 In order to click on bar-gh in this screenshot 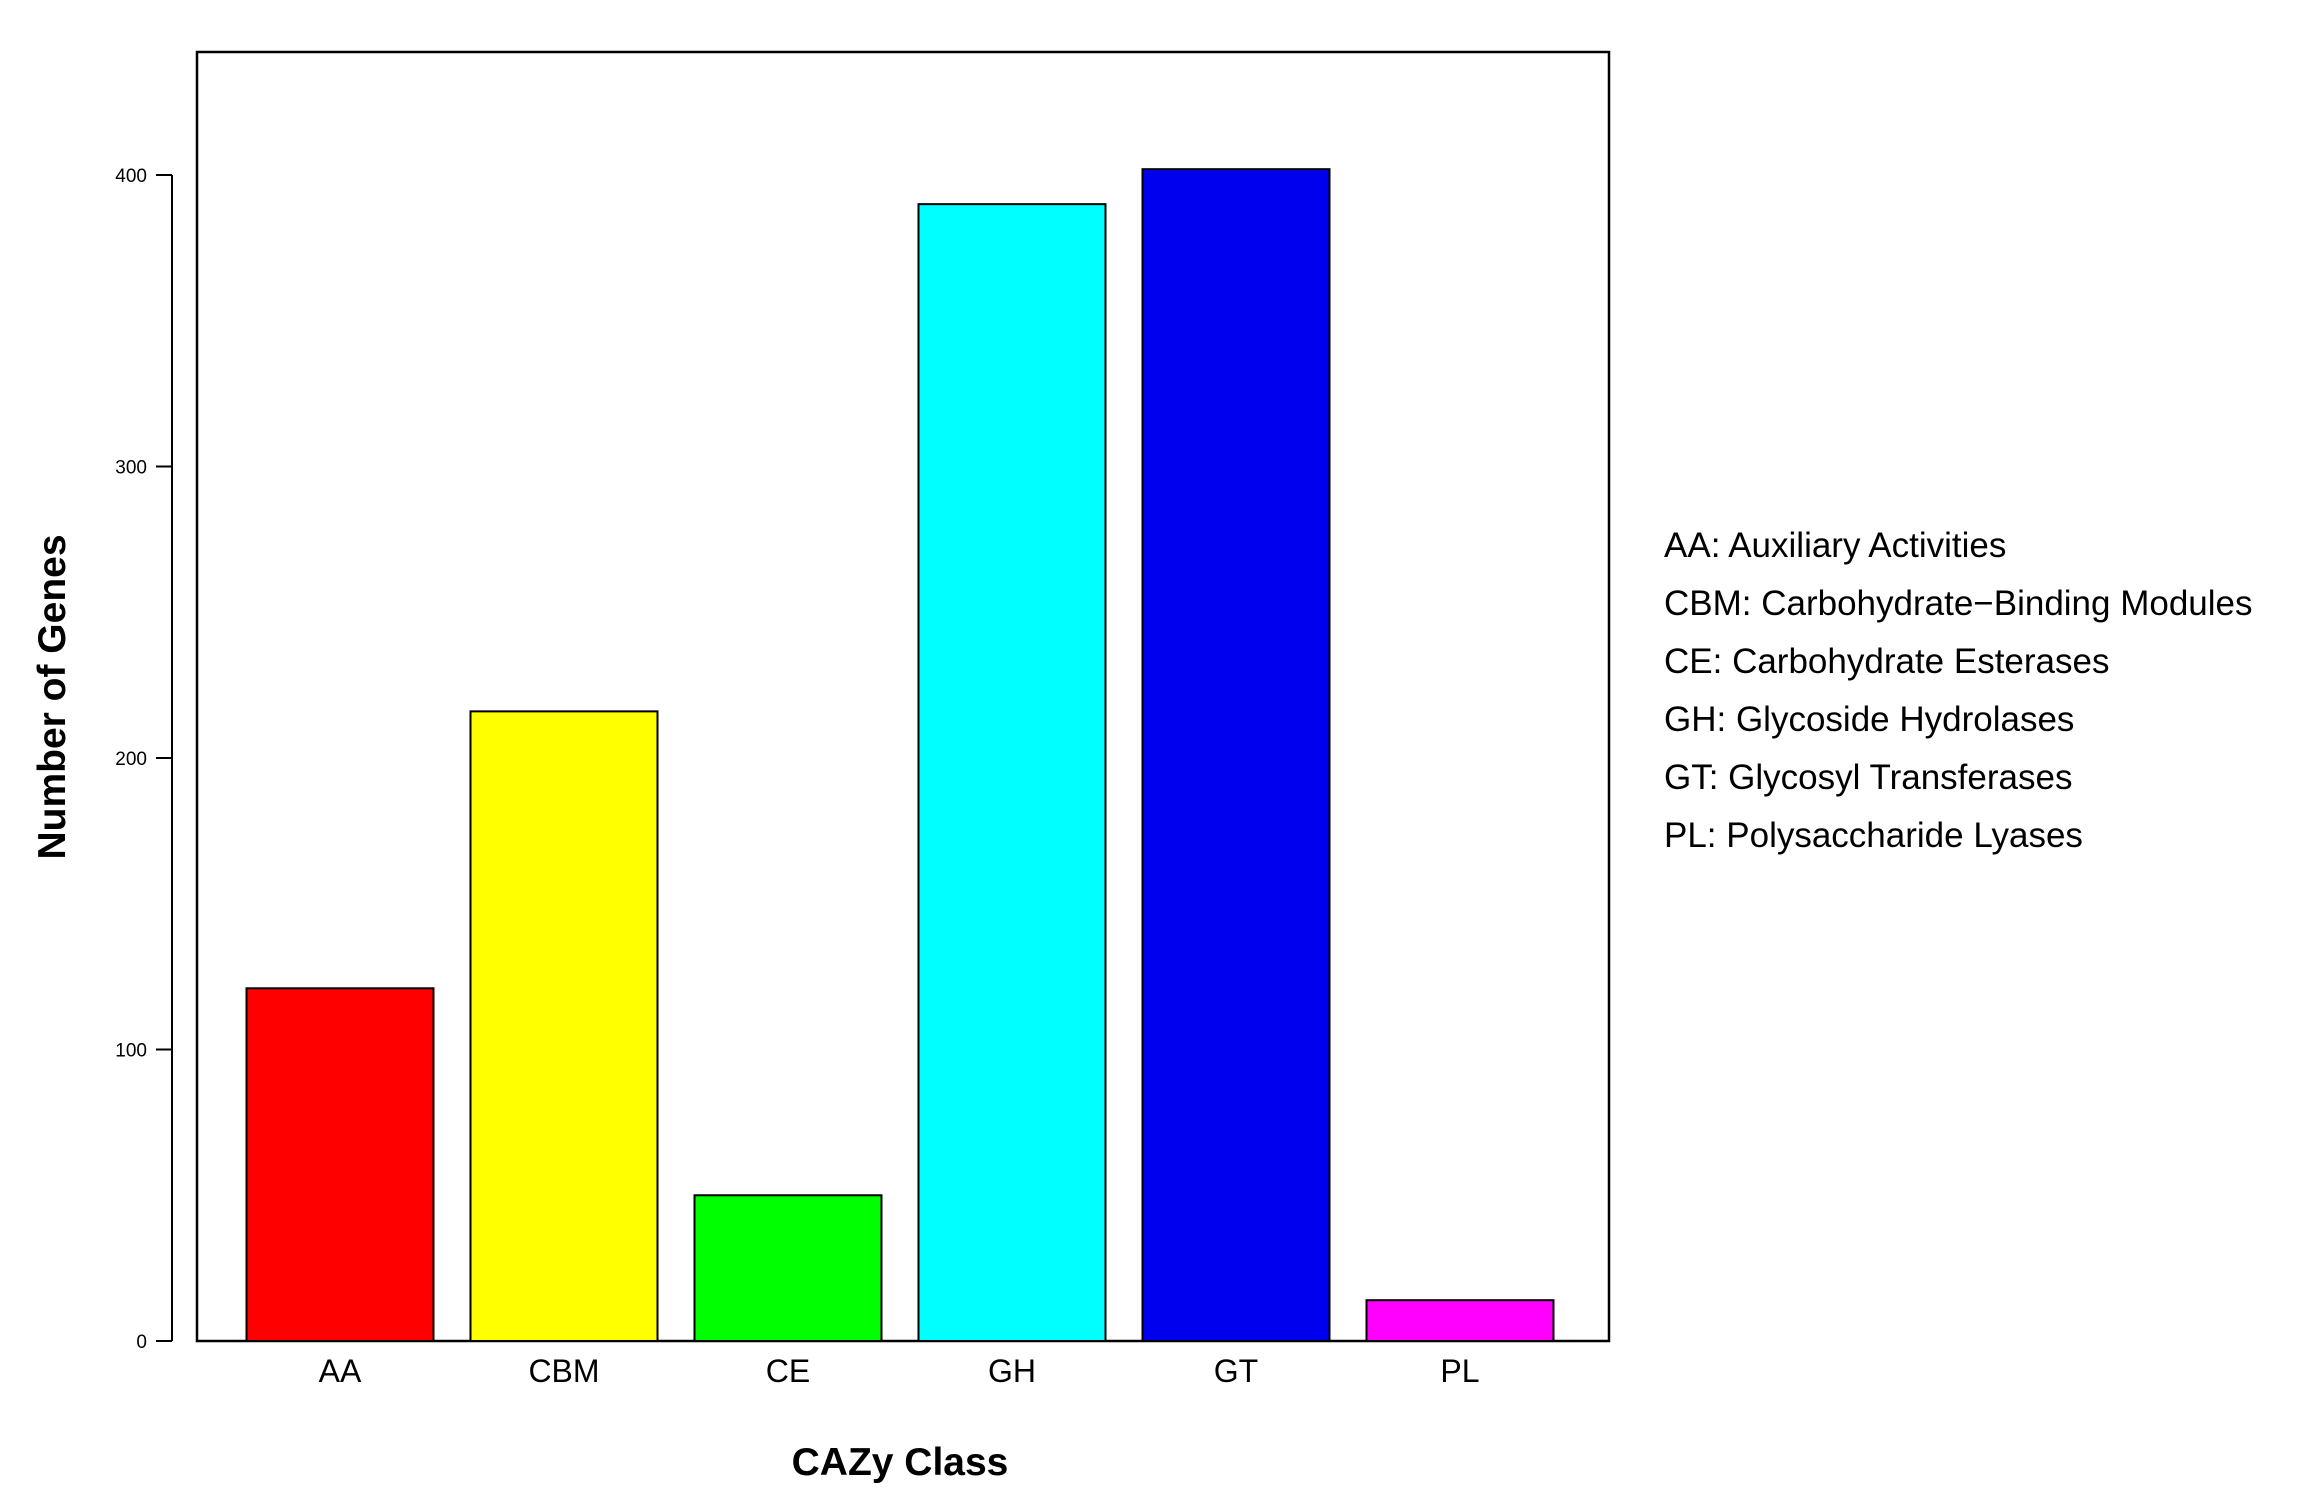, I will do `click(1012, 772)`.